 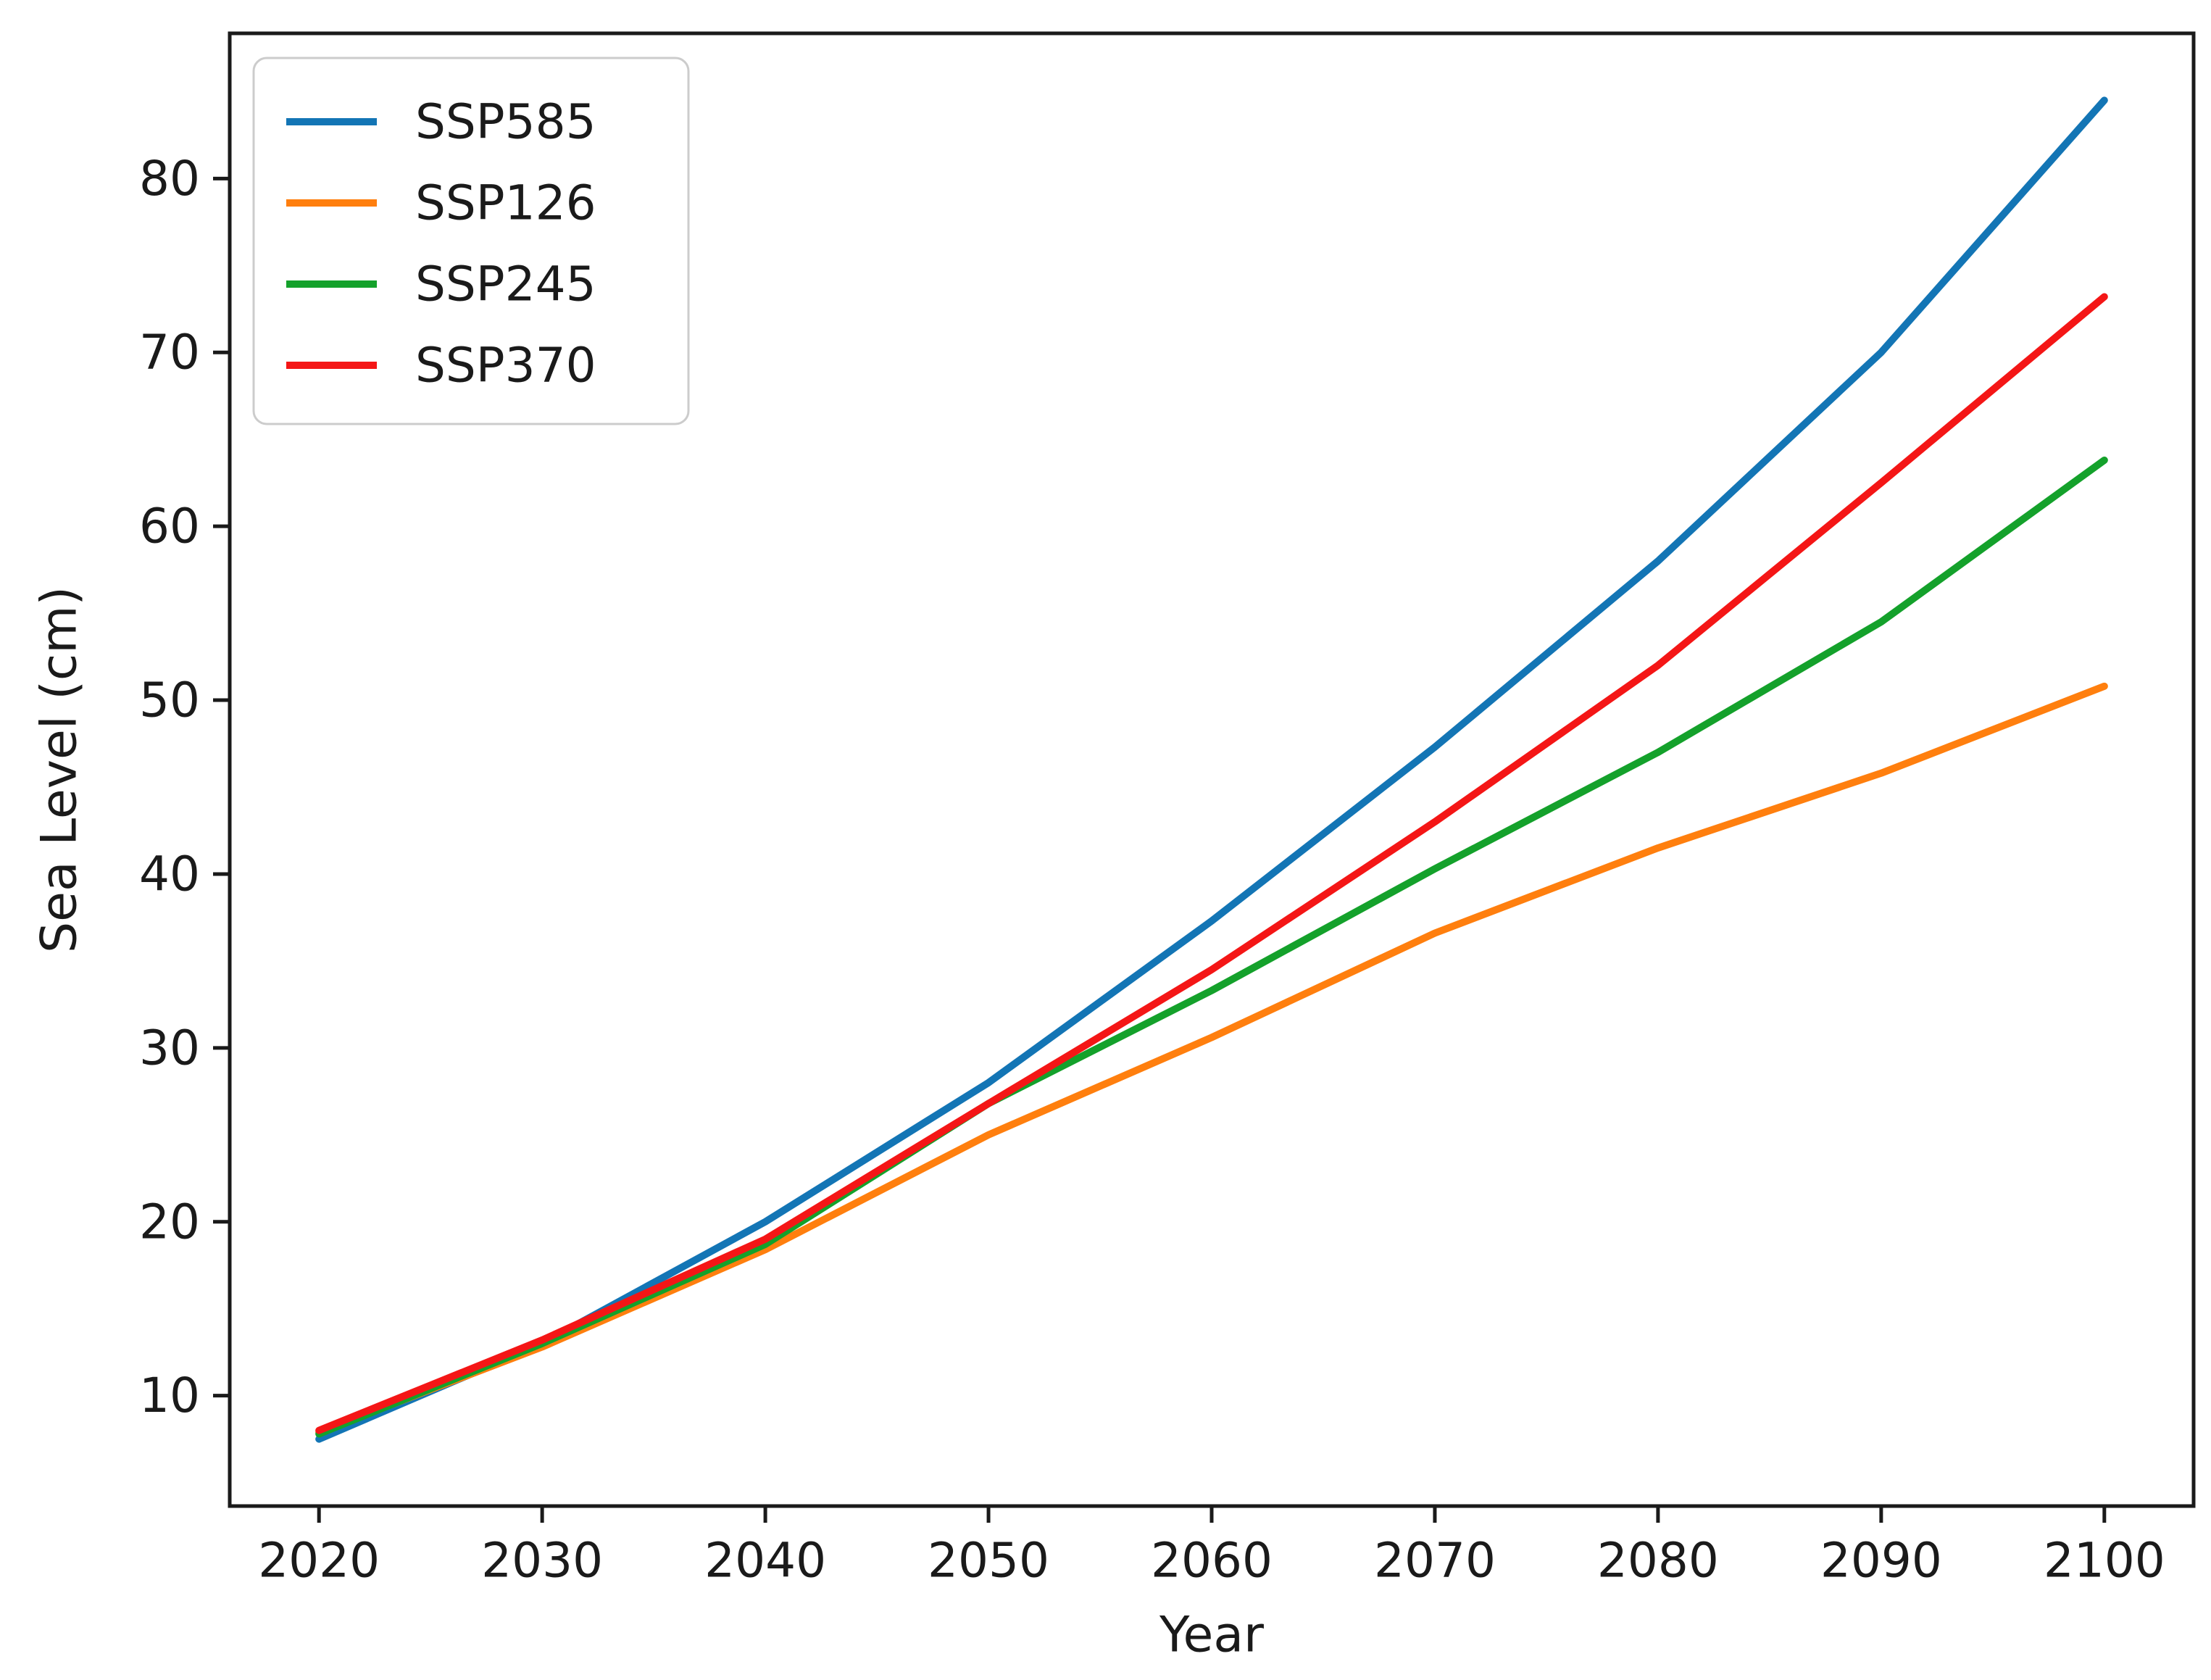 What do you see at coordinates (169, 874) in the screenshot?
I see `y-tick-label: 40` at bounding box center [169, 874].